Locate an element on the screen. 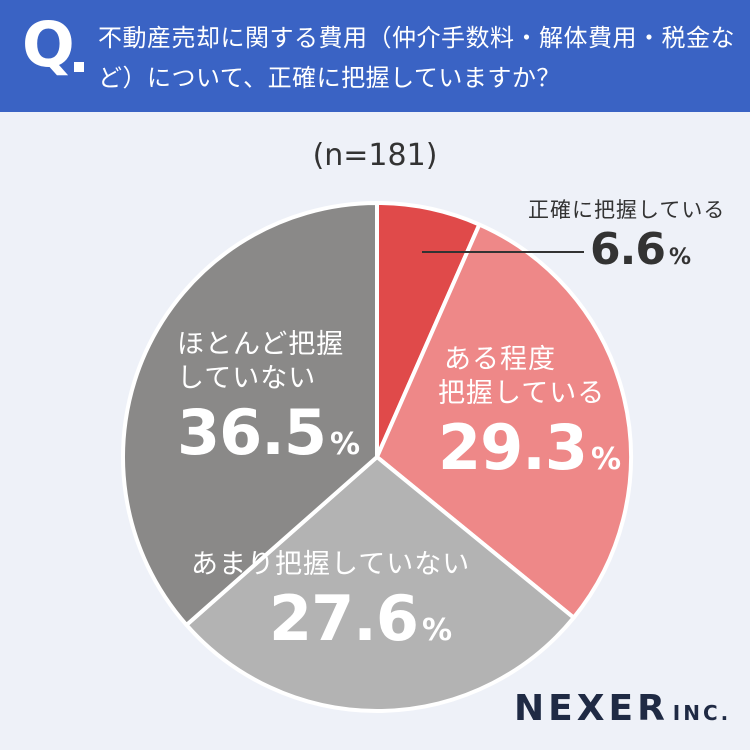 Image resolution: width=750 pixels, height=750 pixels. label-hardly-line1: ほとんど把握 is located at coordinates (261, 344).